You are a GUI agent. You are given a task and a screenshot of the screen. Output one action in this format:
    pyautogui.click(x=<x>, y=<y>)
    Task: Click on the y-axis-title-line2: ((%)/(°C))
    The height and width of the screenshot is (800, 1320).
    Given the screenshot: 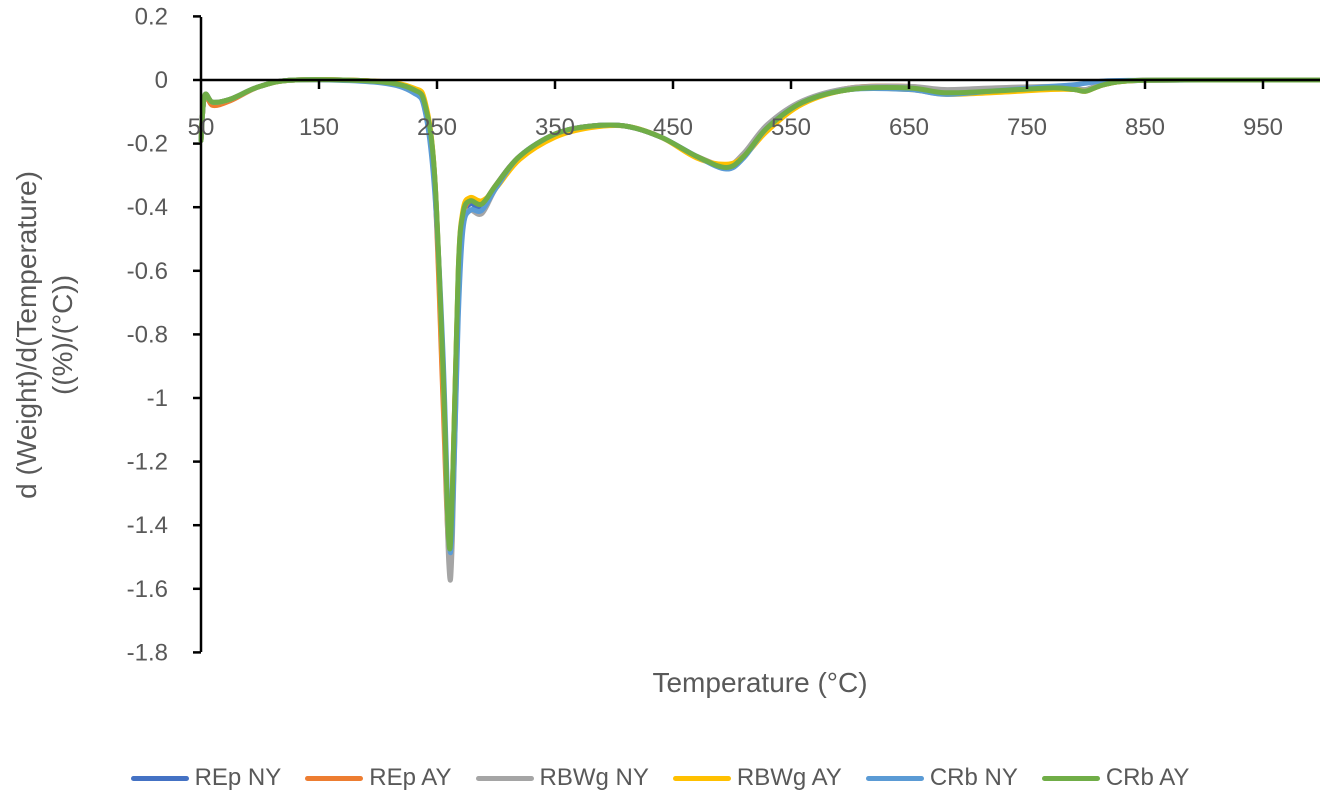 What is the action you would take?
    pyautogui.click(x=62, y=335)
    